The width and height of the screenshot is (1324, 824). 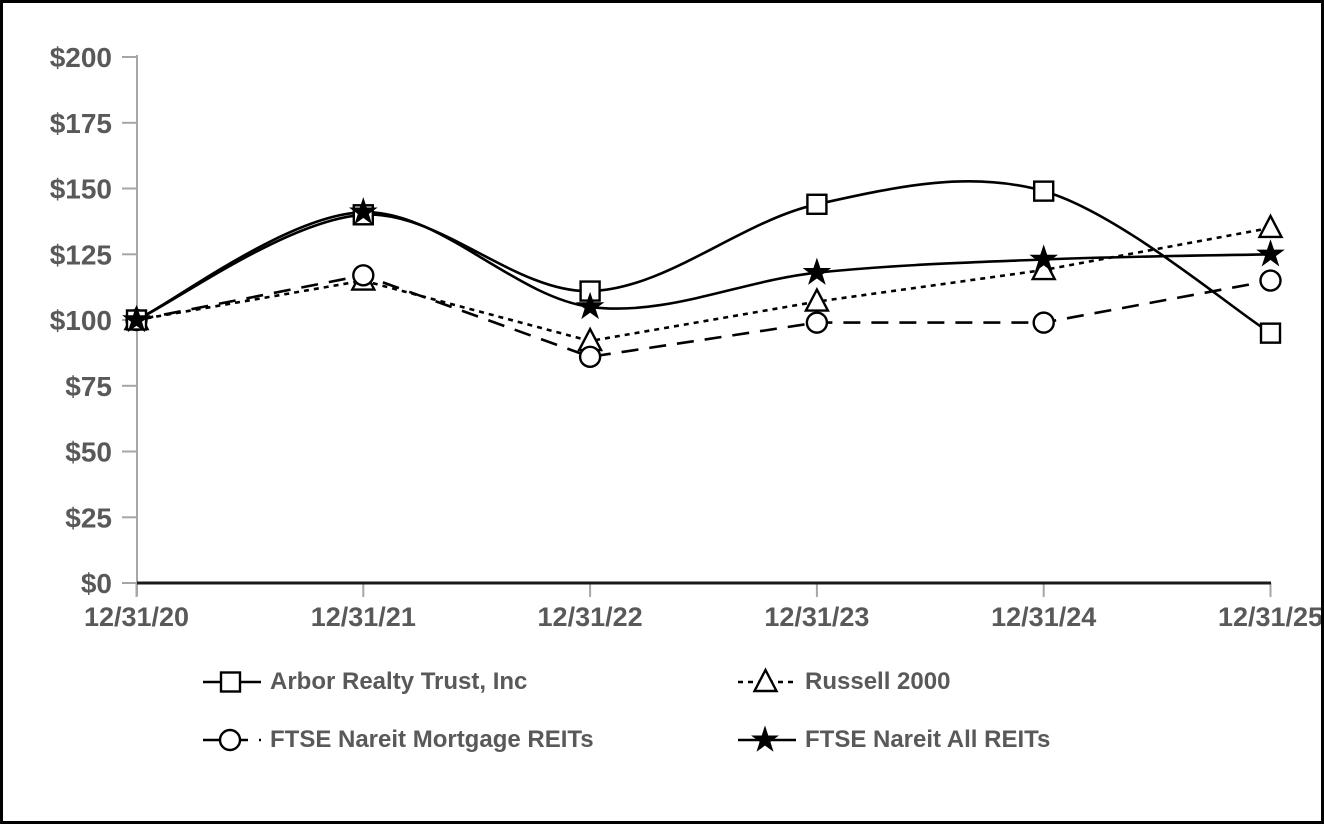 I want to click on svg-text: $175, so click(x=81, y=123).